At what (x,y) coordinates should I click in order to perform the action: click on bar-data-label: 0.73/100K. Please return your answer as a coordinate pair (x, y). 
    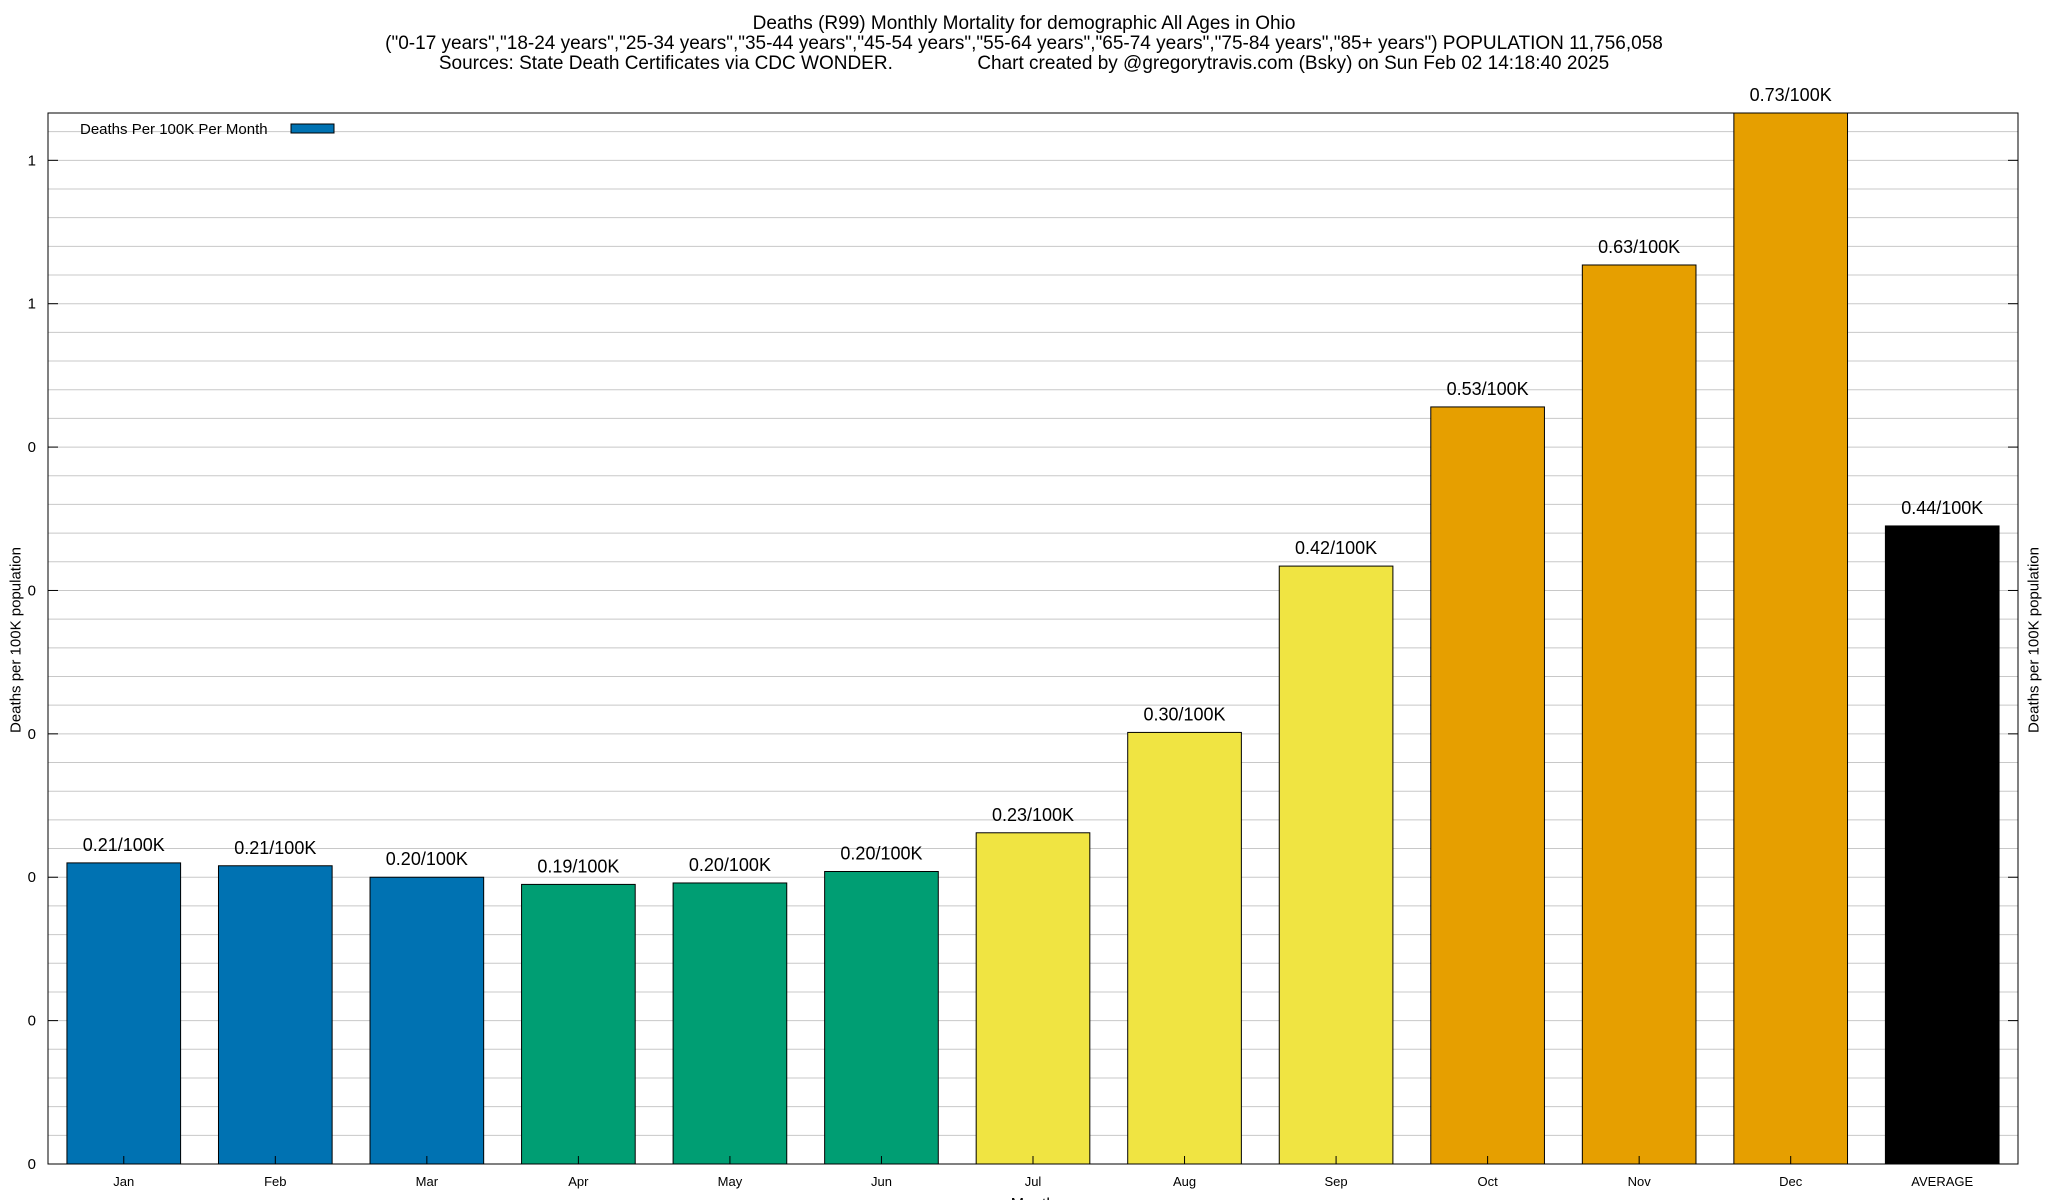
    Looking at the image, I should click on (1791, 95).